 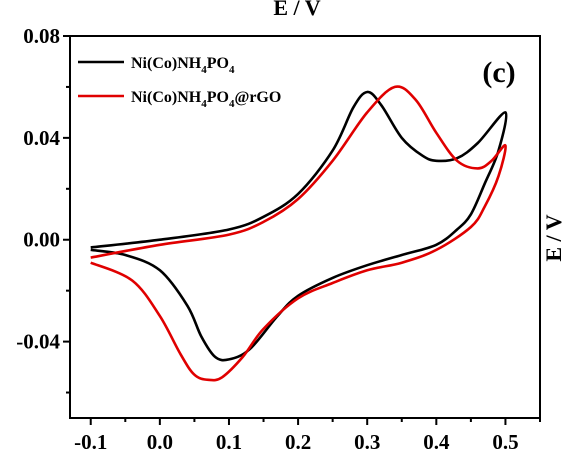 What do you see at coordinates (296, 10) in the screenshot?
I see `top-axis-label: E / V` at bounding box center [296, 10].